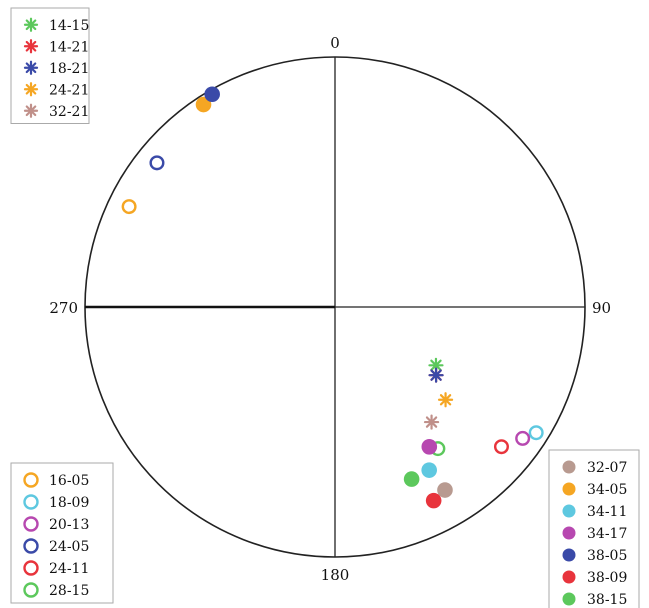 Image resolution: width=649 pixels, height=608 pixels. What do you see at coordinates (607, 490) in the screenshot?
I see `legend-label: 34-05` at bounding box center [607, 490].